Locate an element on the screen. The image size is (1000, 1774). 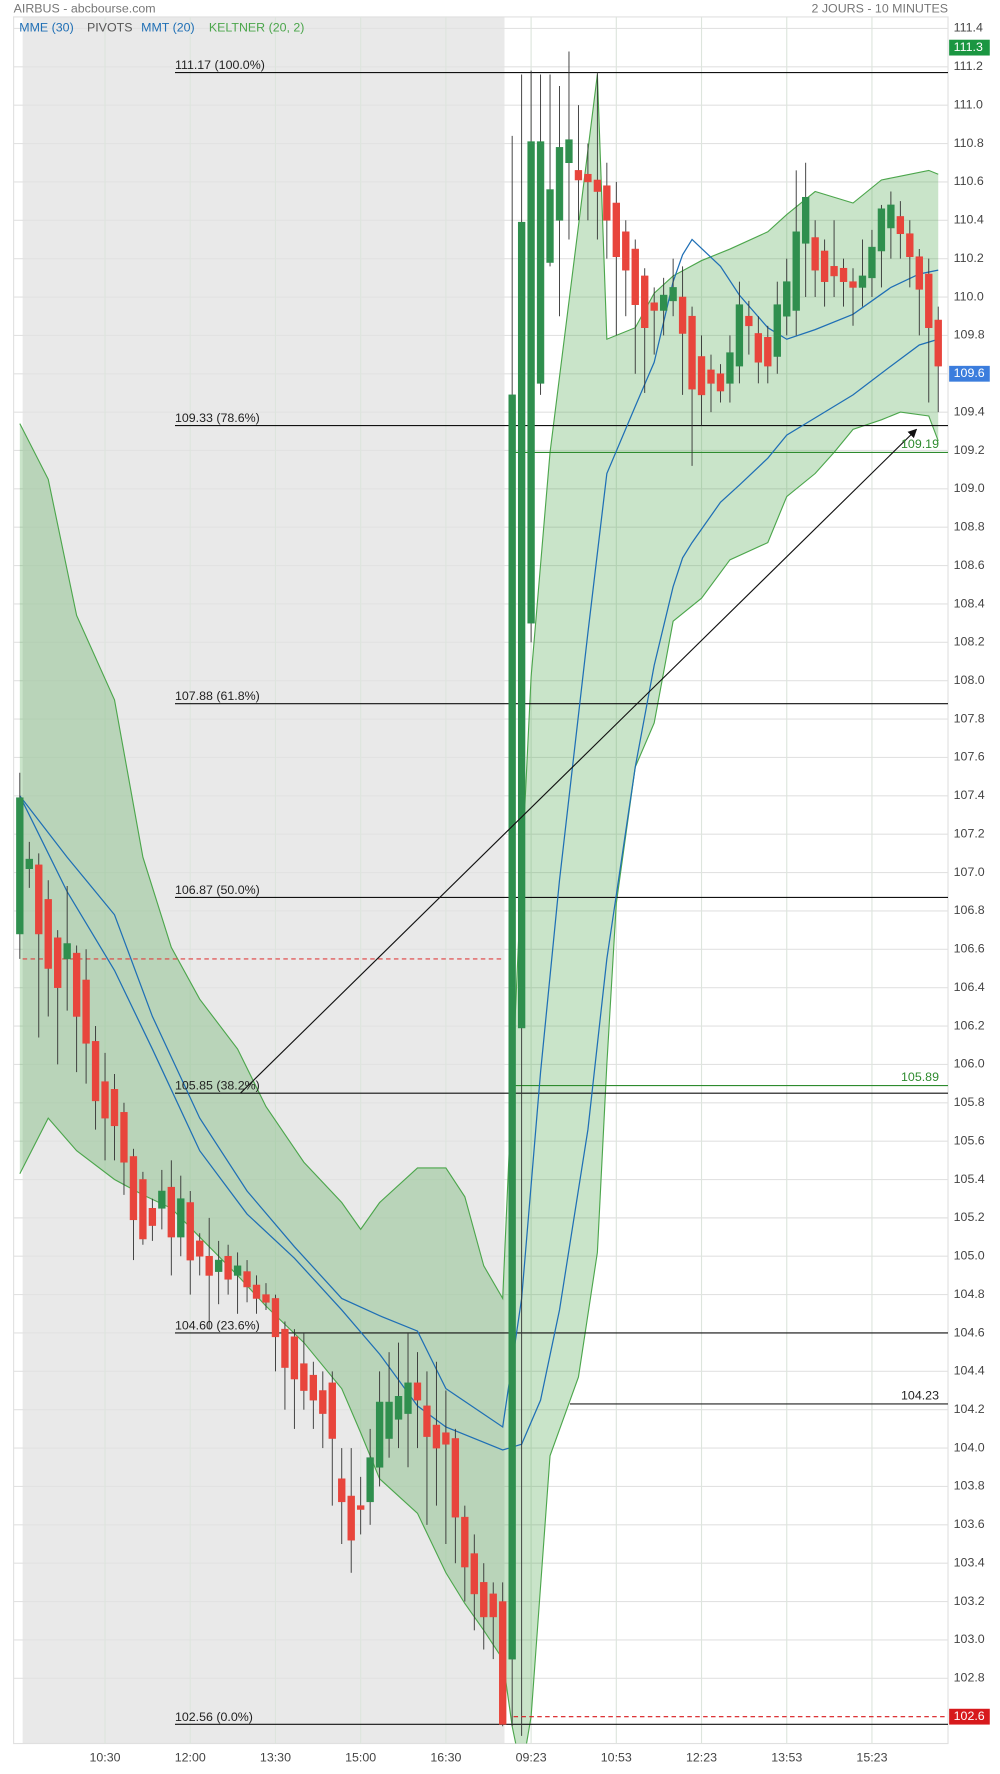
fibonacci-label: 111.17 (100.0%) is located at coordinates (220, 65).